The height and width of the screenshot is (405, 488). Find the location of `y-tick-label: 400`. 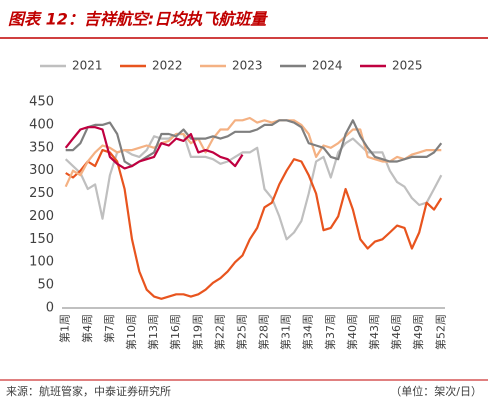

y-tick-label: 400 is located at coordinates (41, 124).